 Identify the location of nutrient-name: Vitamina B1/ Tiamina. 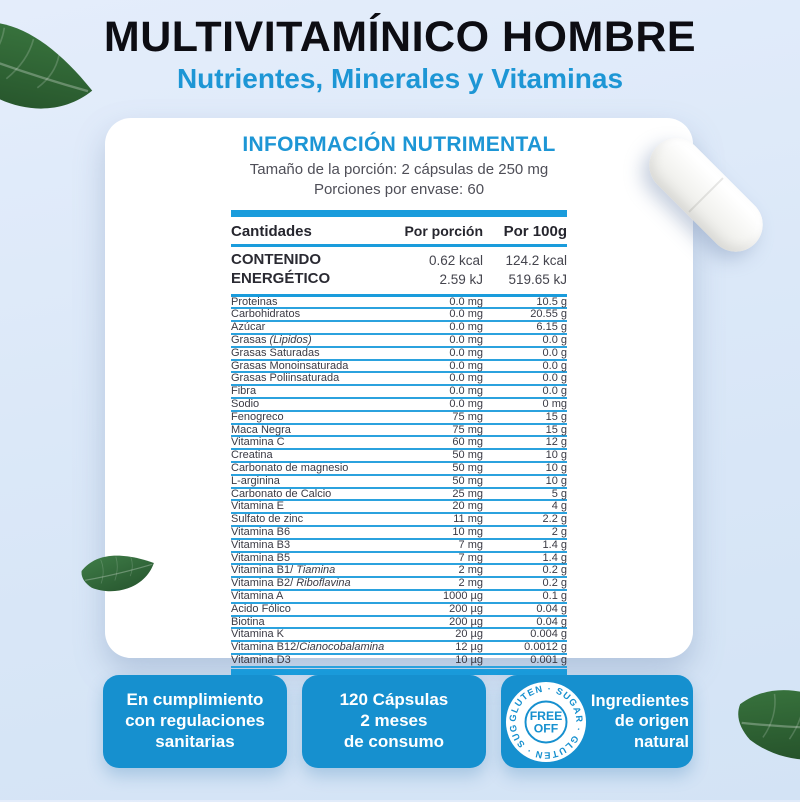
(283, 570).